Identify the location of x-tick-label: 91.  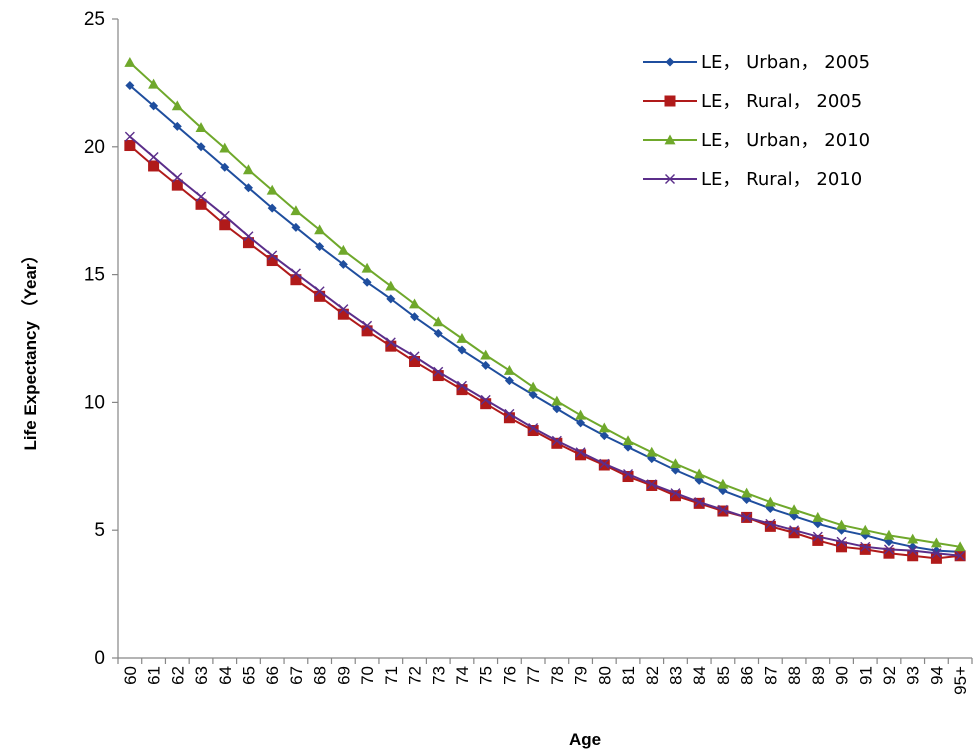
(865, 675).